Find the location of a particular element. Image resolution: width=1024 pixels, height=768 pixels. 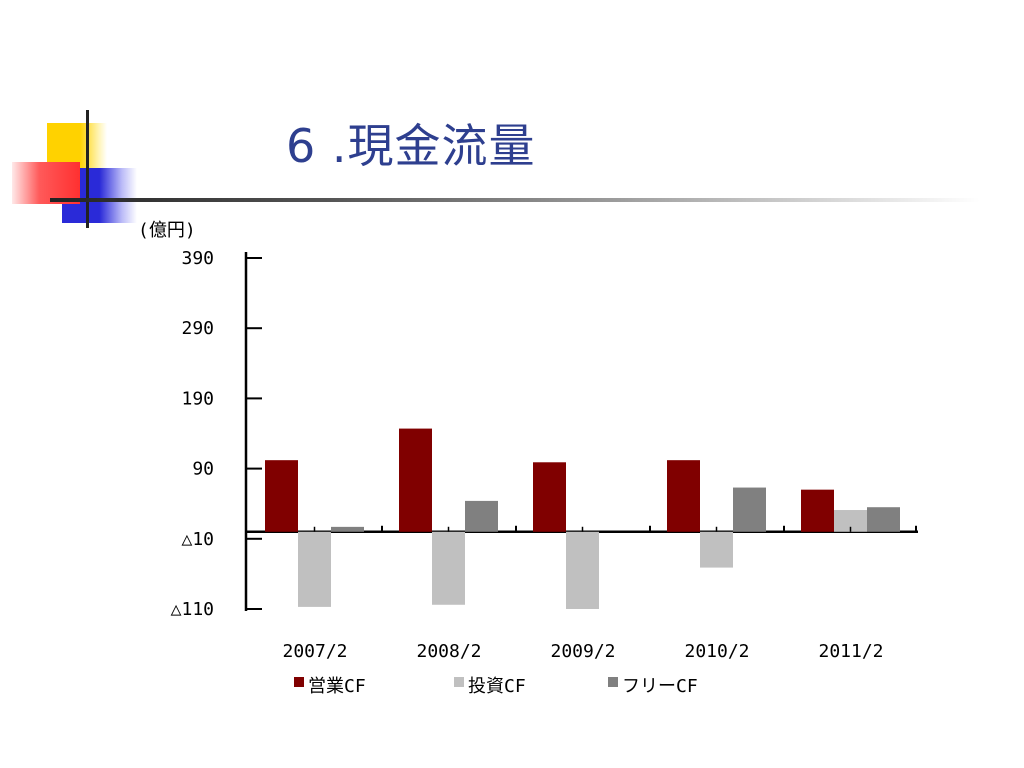

x-tick-label: 2008/2 is located at coordinates (448, 651).